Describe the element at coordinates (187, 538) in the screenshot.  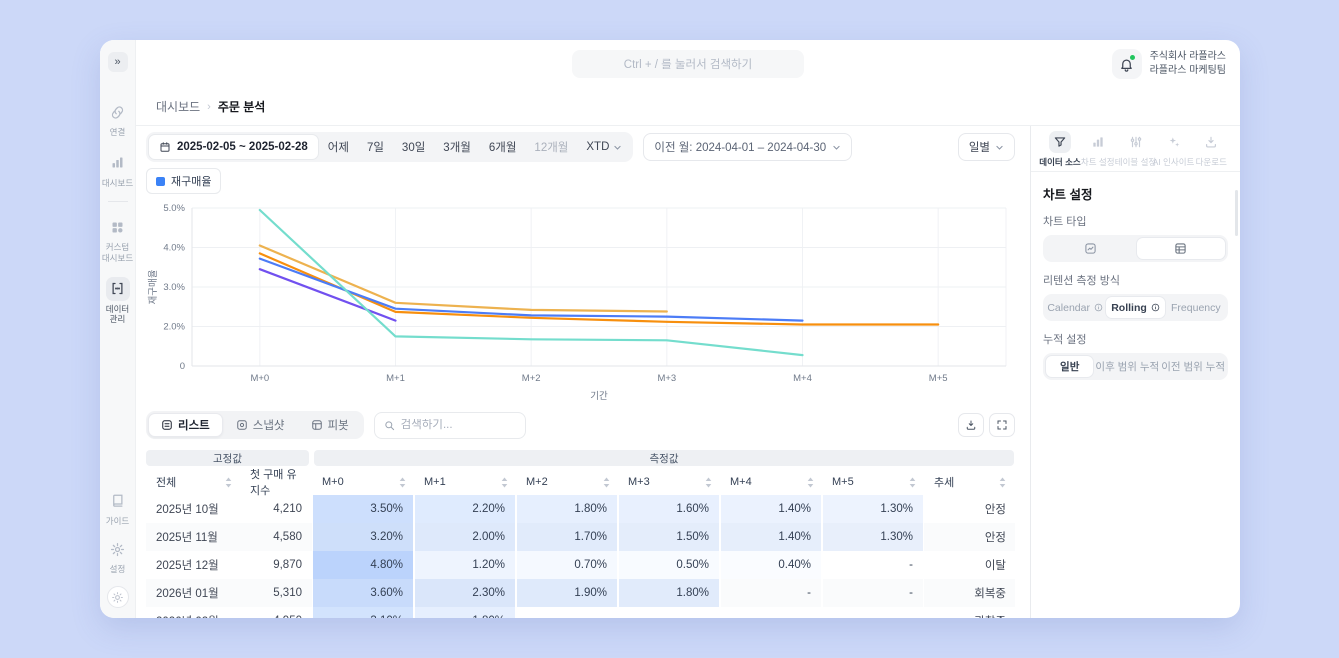
I see `cohort-month: 2025년 11월` at that location.